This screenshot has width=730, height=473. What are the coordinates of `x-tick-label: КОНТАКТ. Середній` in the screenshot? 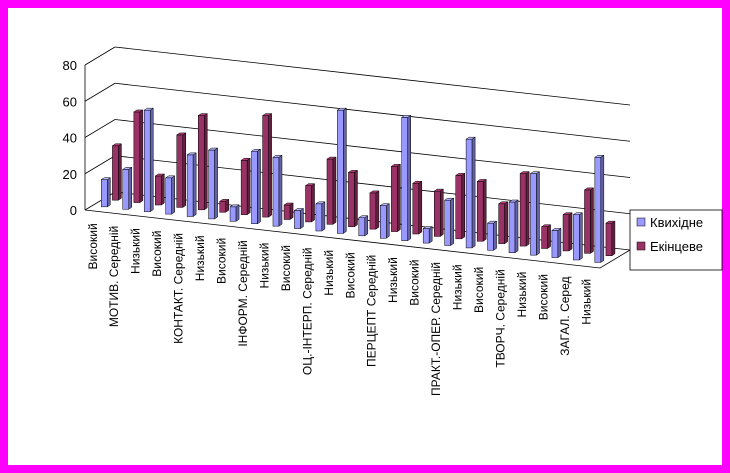 It's located at (179, 288).